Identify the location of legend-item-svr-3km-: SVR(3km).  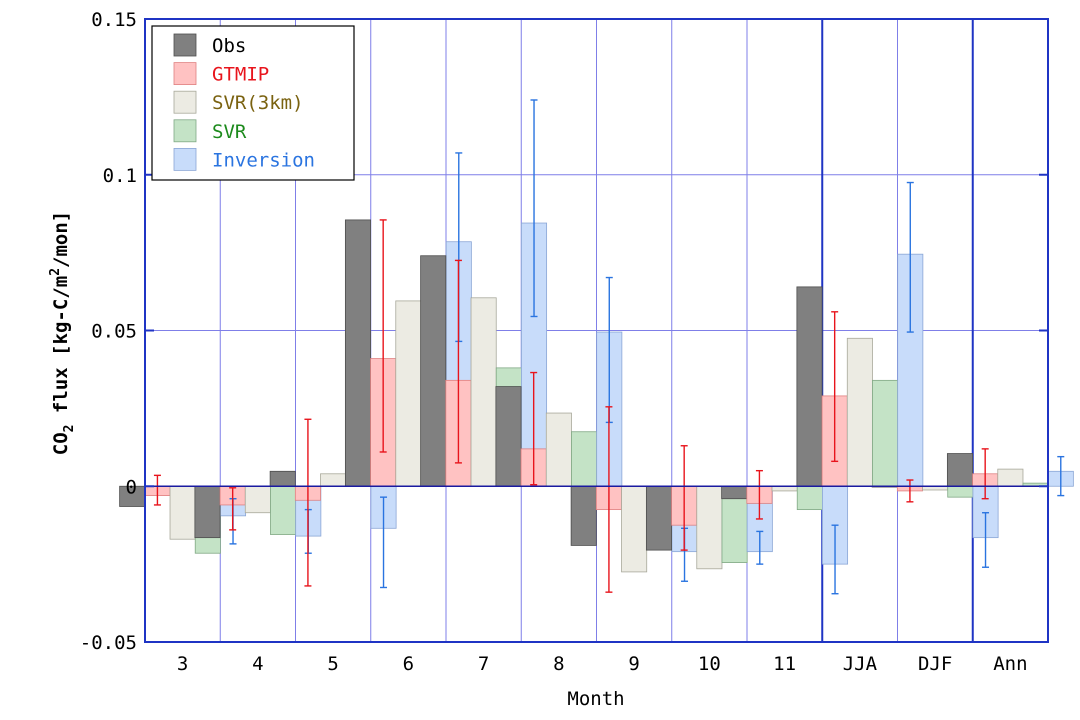
(238, 102).